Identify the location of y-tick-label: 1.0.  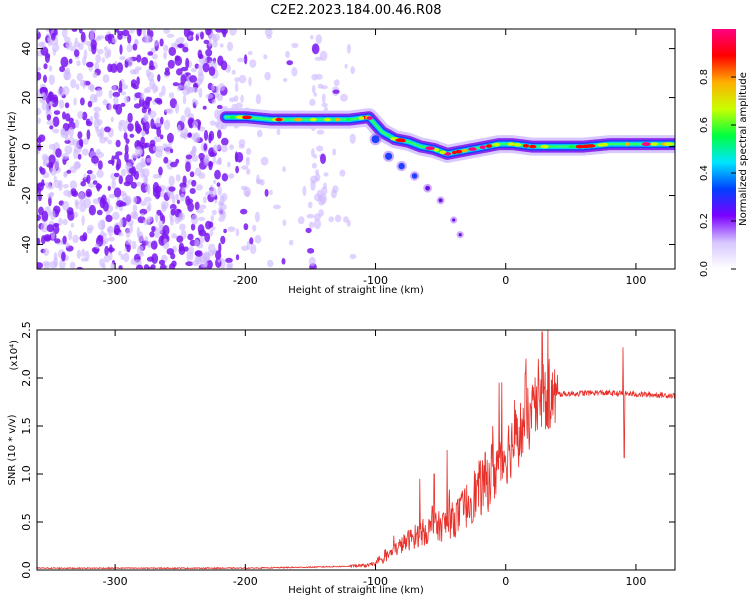
(26, 474).